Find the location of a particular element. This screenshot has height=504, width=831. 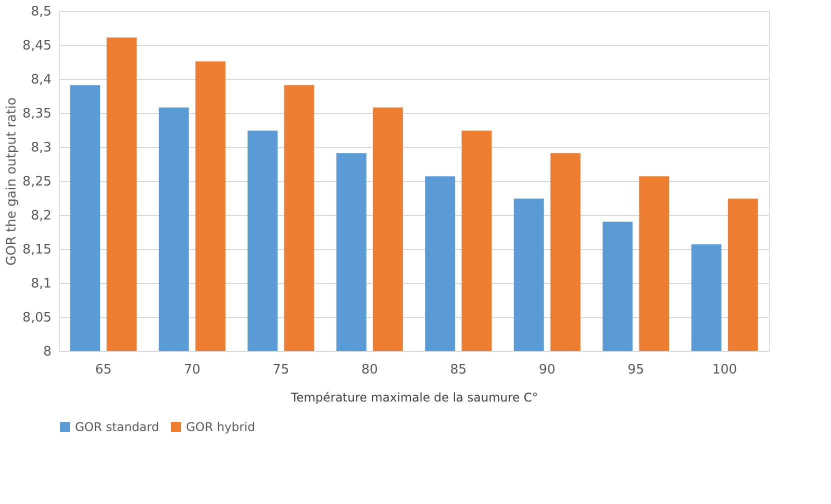

legend-label: GOR hybrid is located at coordinates (221, 427).